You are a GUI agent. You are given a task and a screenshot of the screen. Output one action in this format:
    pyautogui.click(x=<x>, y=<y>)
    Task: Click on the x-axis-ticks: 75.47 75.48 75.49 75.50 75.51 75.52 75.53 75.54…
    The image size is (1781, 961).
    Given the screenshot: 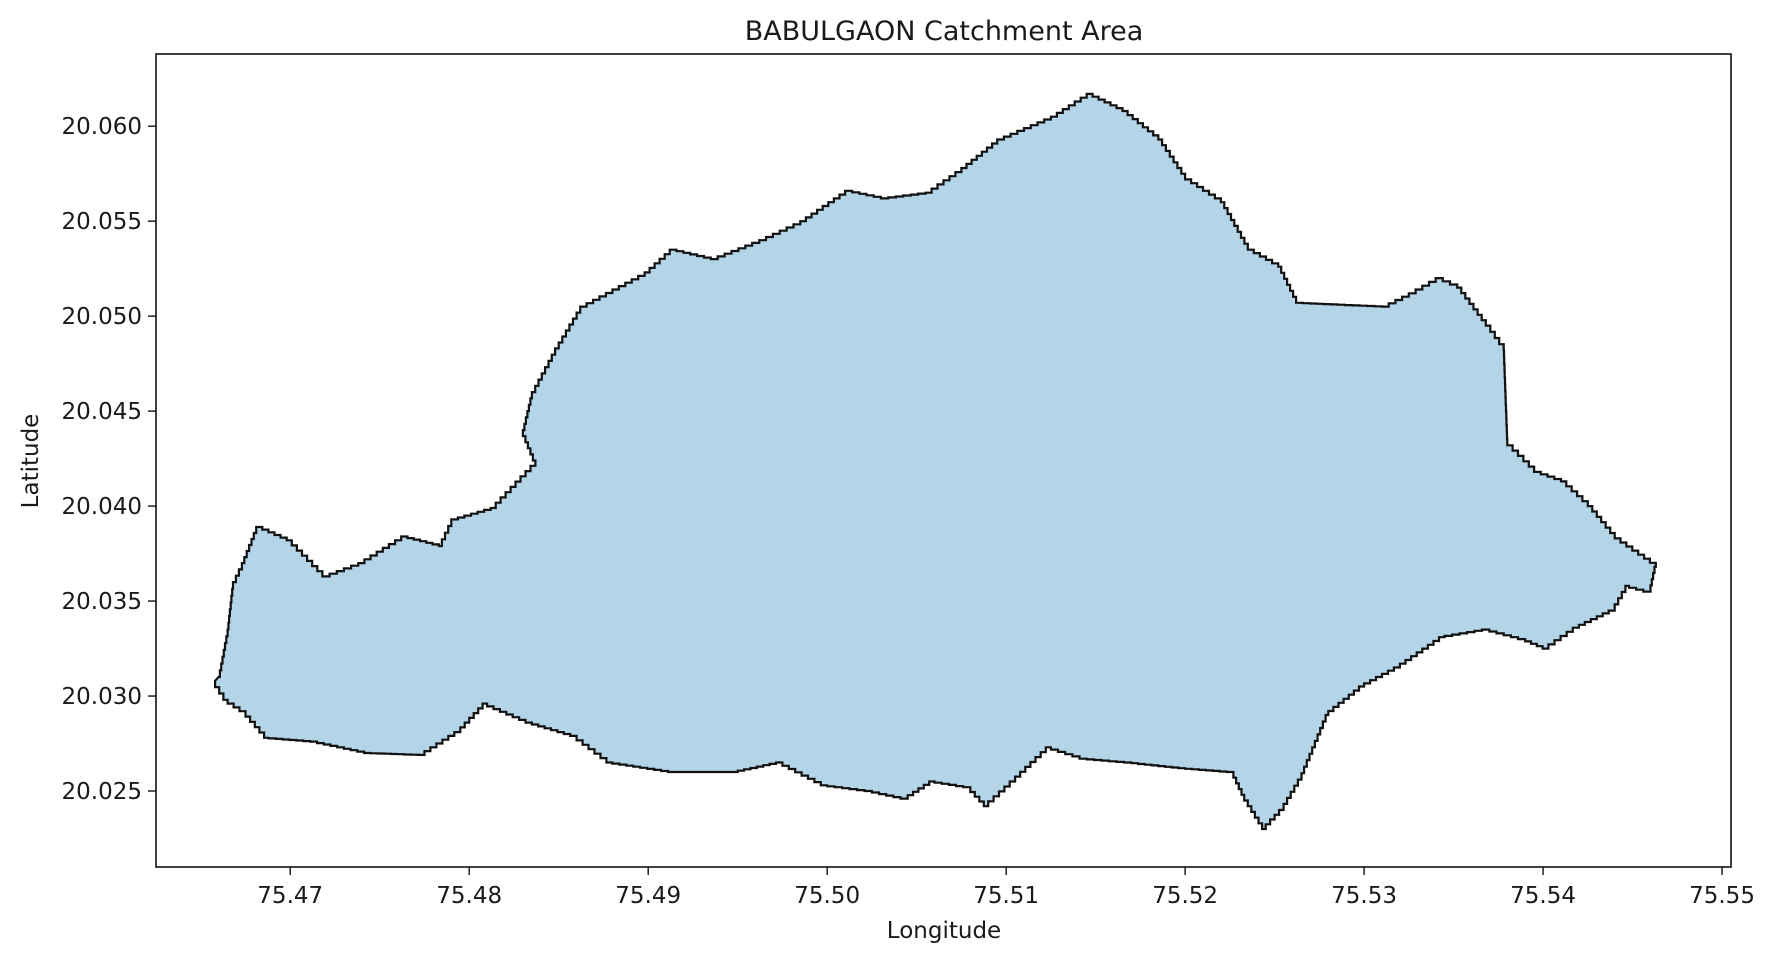 What is the action you would take?
    pyautogui.click(x=1006, y=888)
    